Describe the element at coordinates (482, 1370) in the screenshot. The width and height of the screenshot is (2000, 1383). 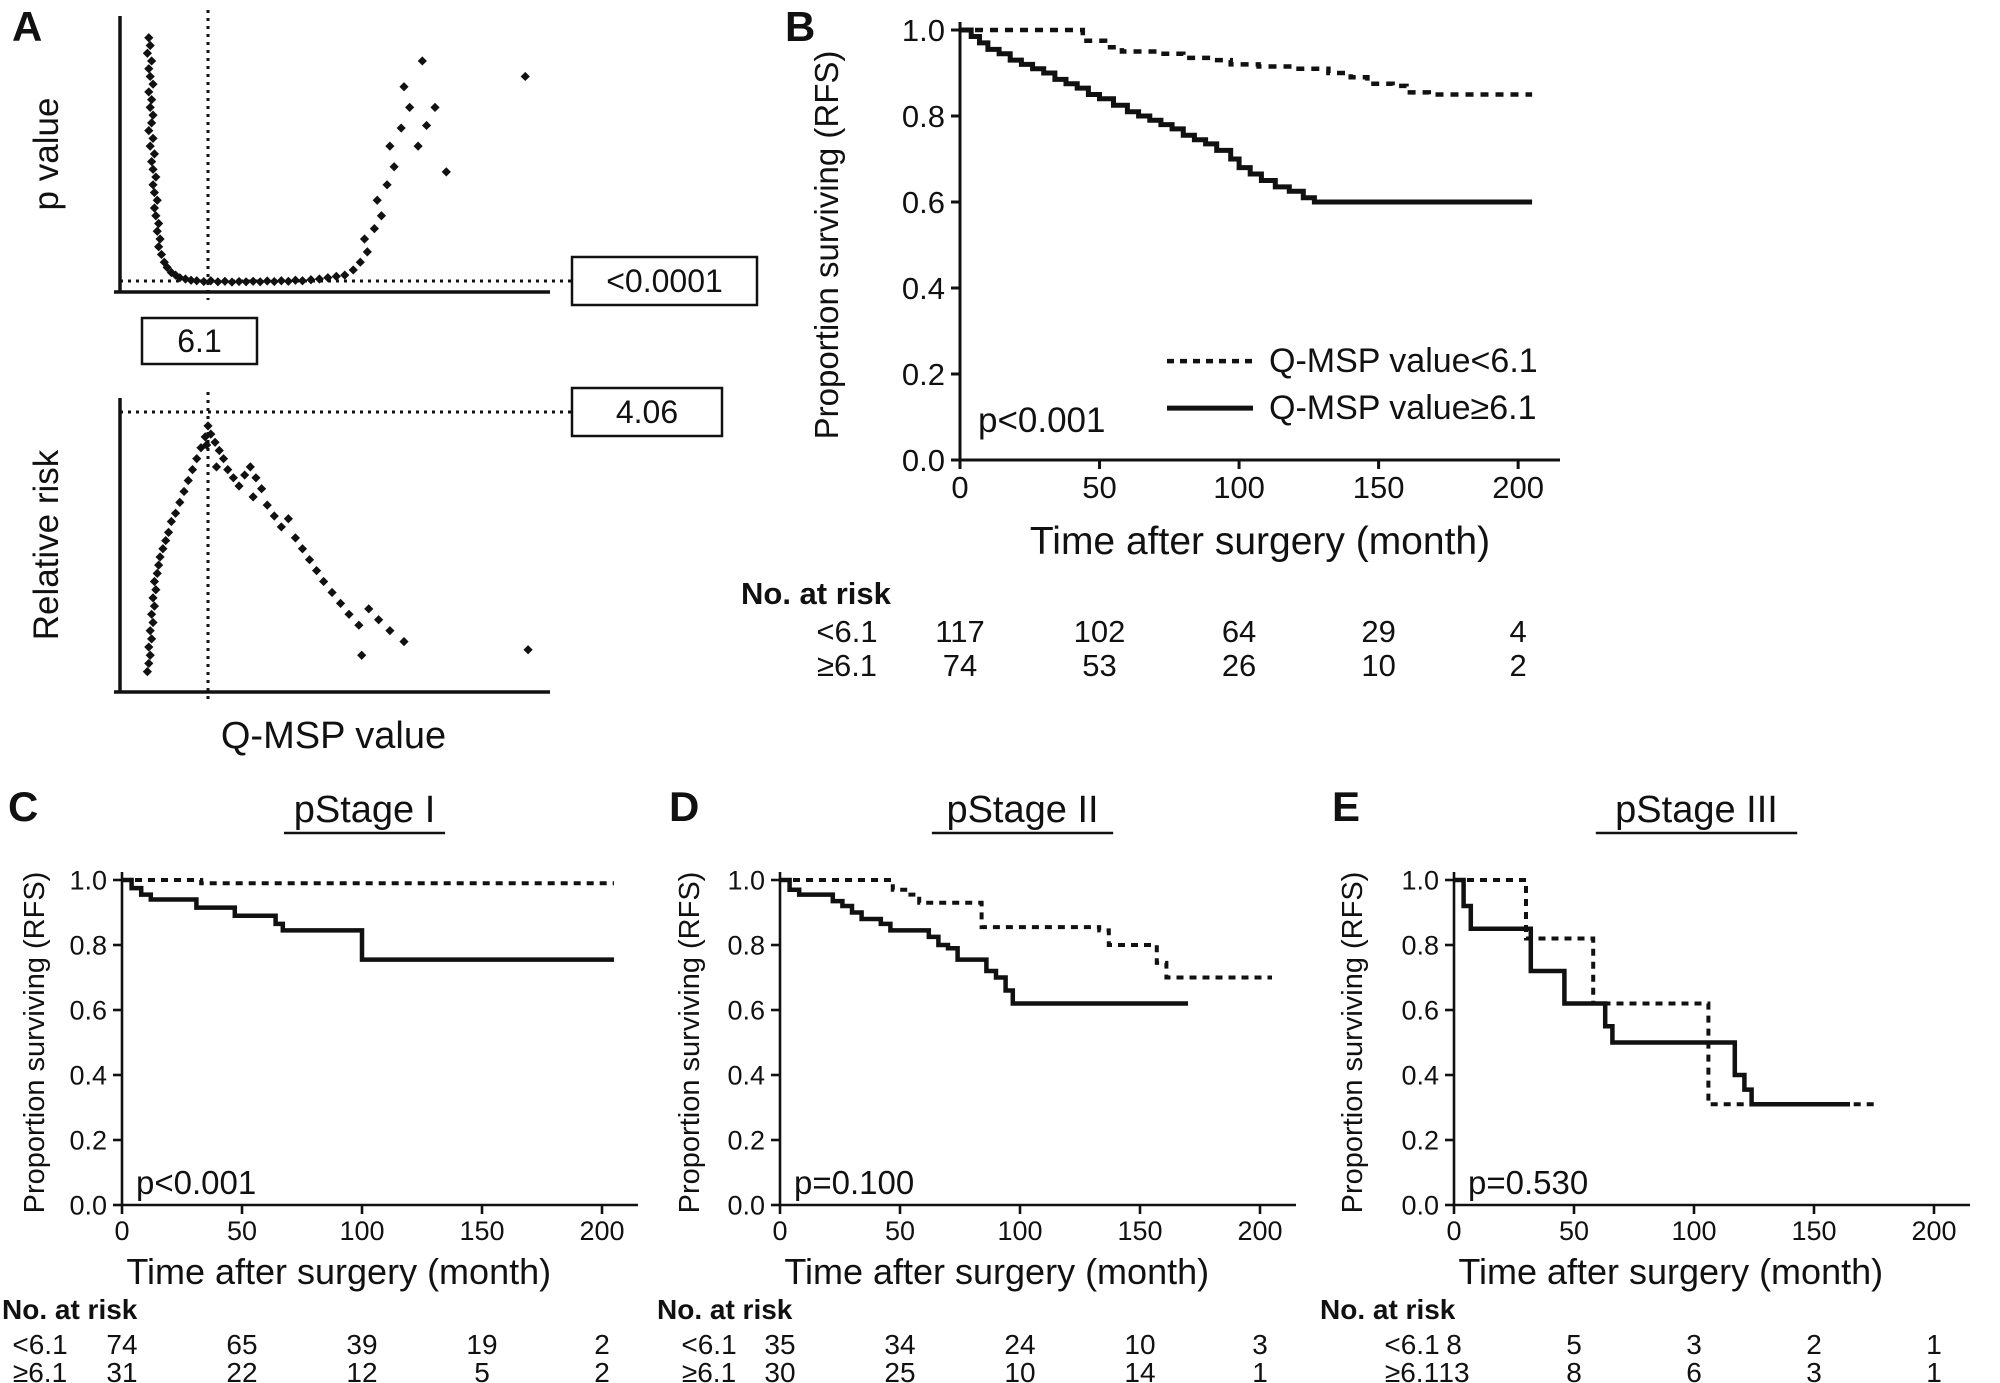
I see `risk-value: 5` at that location.